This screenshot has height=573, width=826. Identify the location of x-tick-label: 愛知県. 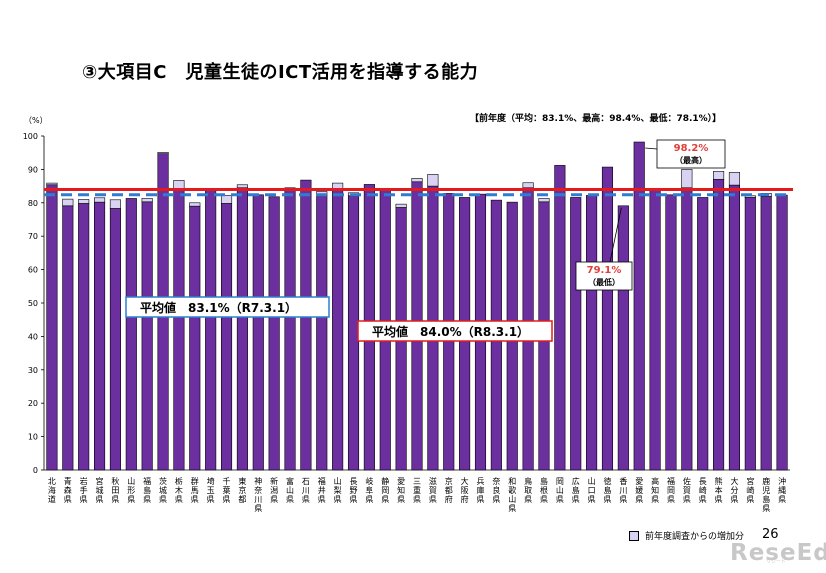
(401, 490).